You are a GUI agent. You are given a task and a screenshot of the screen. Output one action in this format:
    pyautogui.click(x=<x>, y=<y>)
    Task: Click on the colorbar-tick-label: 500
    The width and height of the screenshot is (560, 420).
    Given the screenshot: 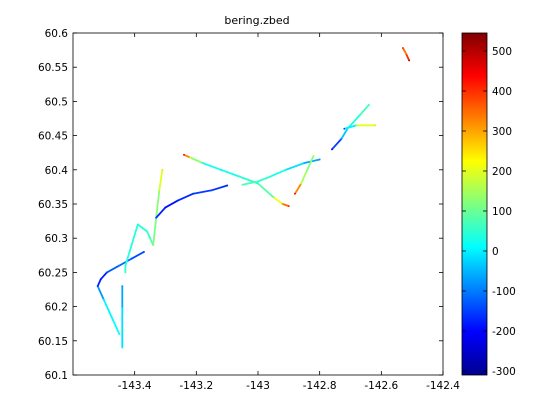 What is the action you would take?
    pyautogui.click(x=502, y=52)
    